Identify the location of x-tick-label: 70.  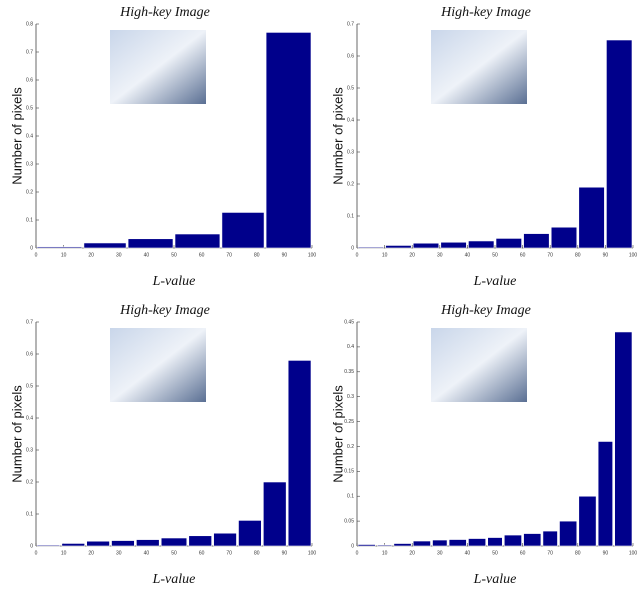
(550, 255).